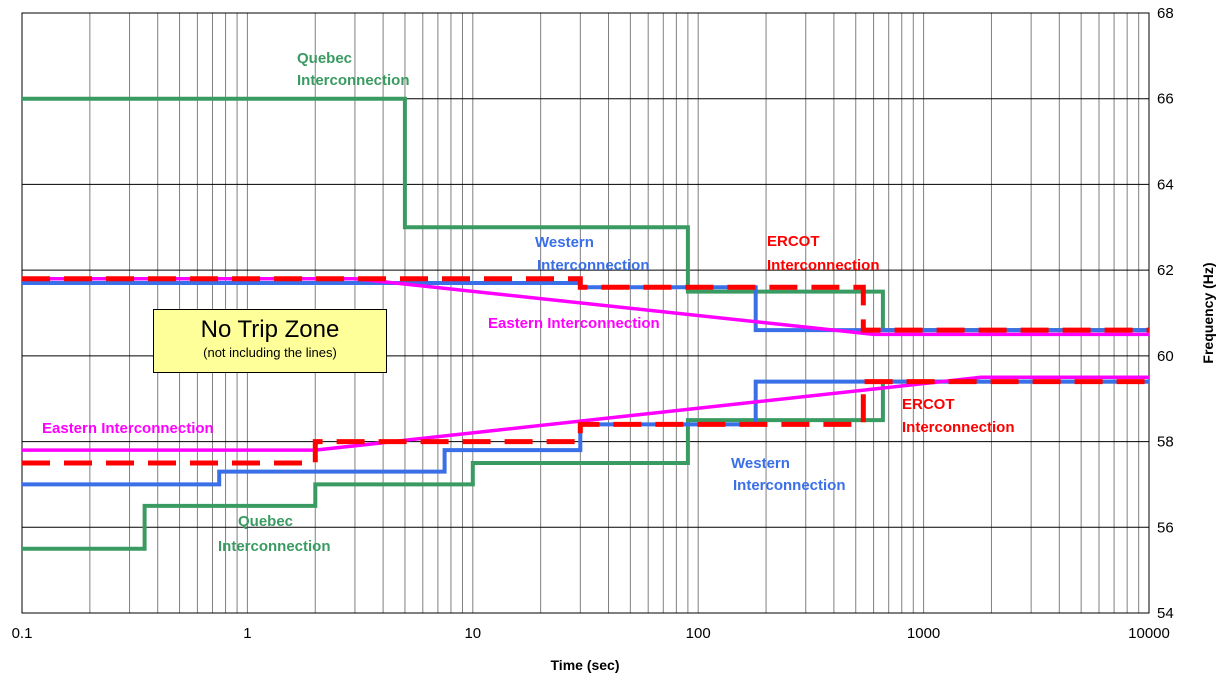 The image size is (1220, 687). I want to click on x-tick-label: 0.1, so click(22, 633).